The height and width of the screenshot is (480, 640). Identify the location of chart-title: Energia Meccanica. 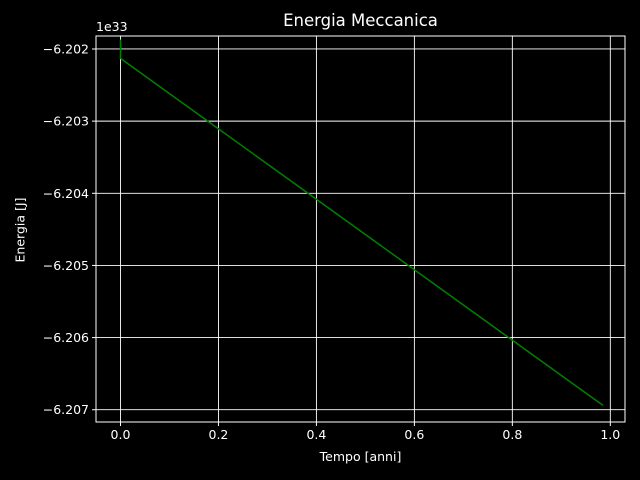
(360, 20).